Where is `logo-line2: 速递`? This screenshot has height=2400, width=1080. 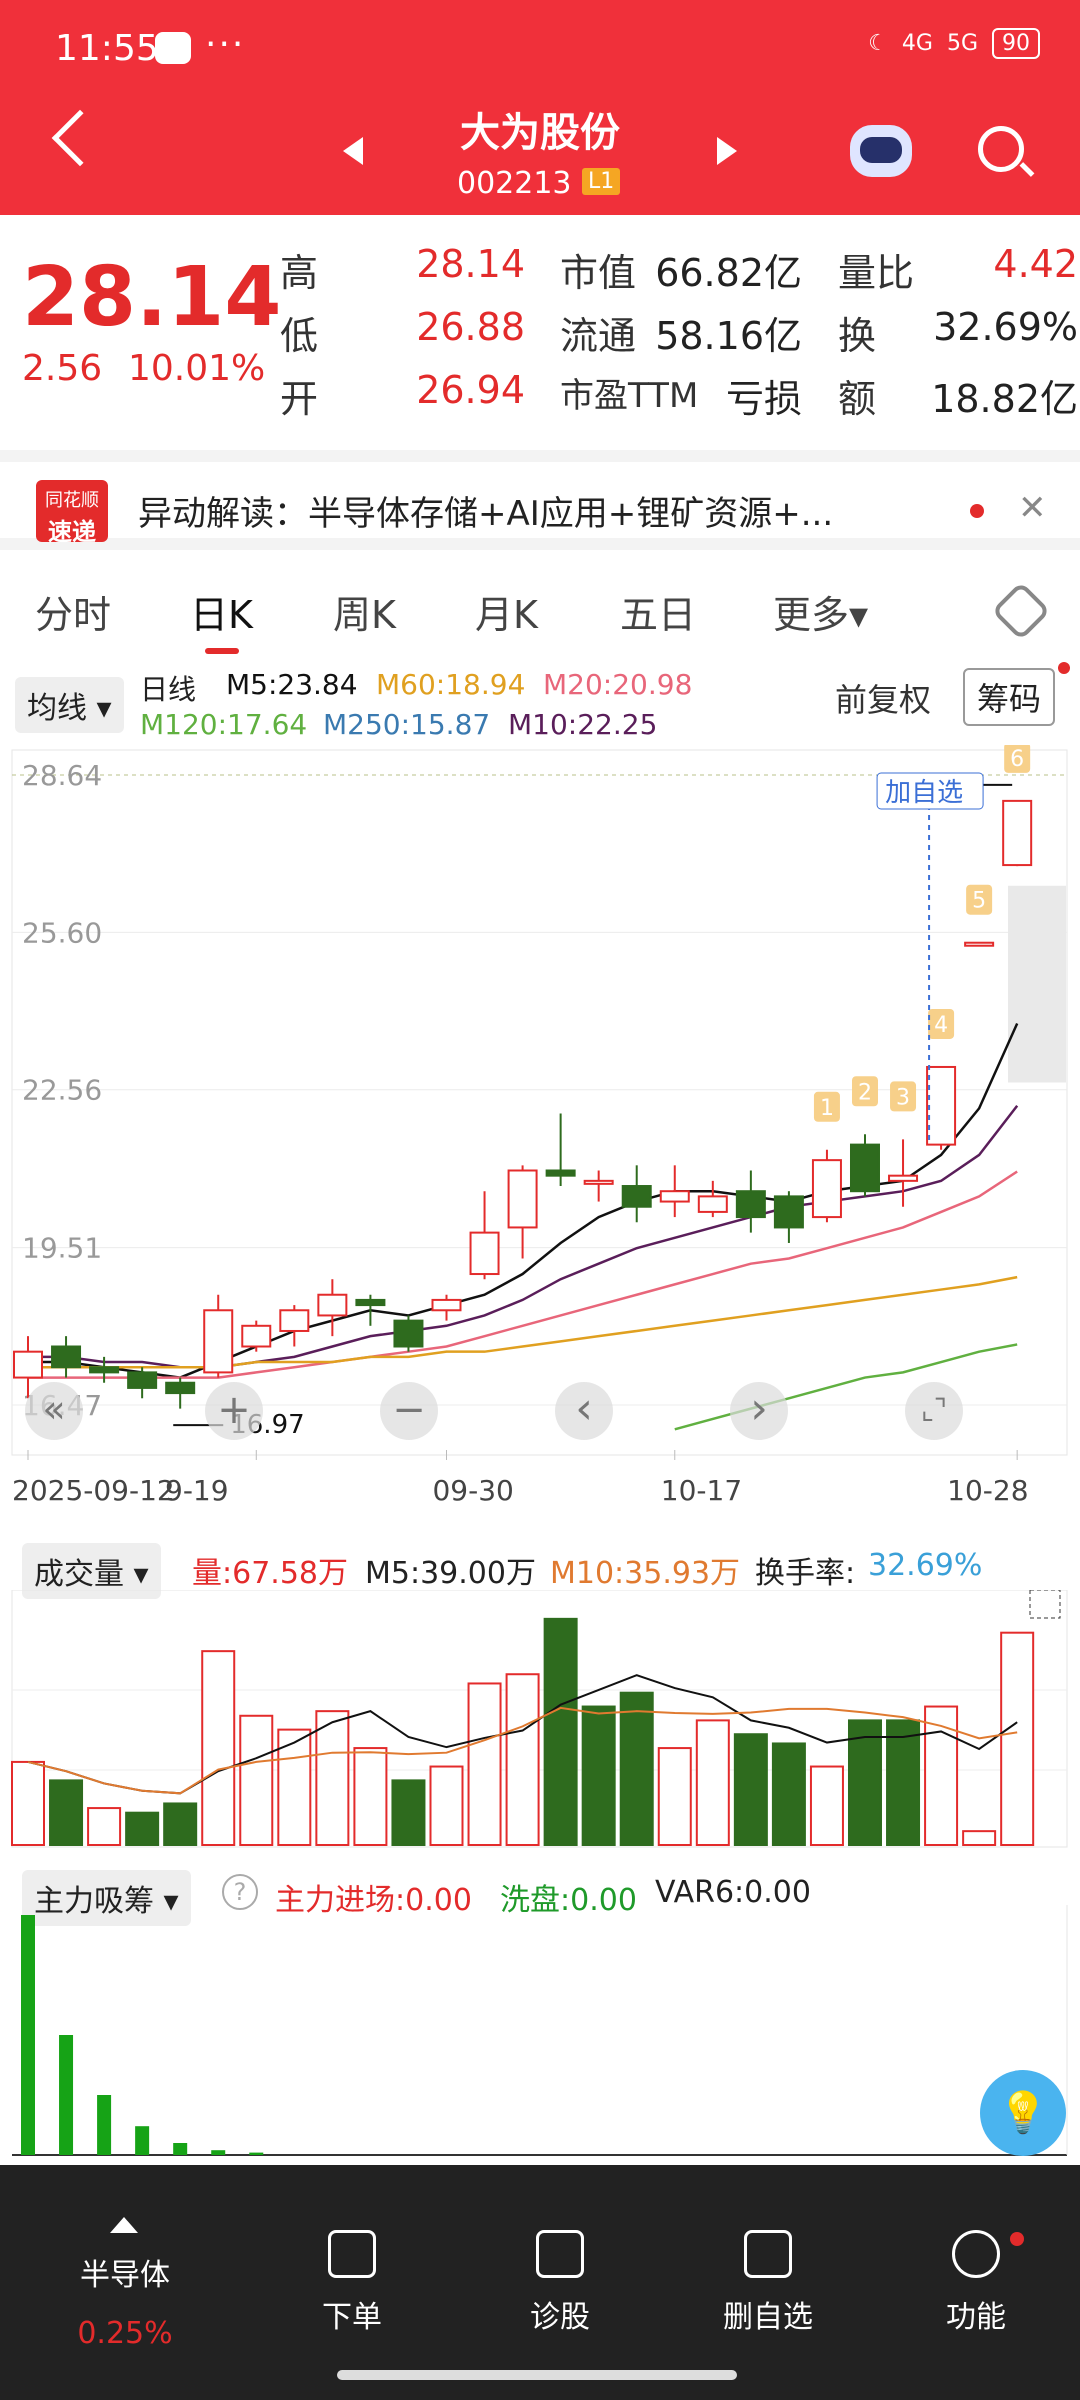 logo-line2: 速递 is located at coordinates (72, 532).